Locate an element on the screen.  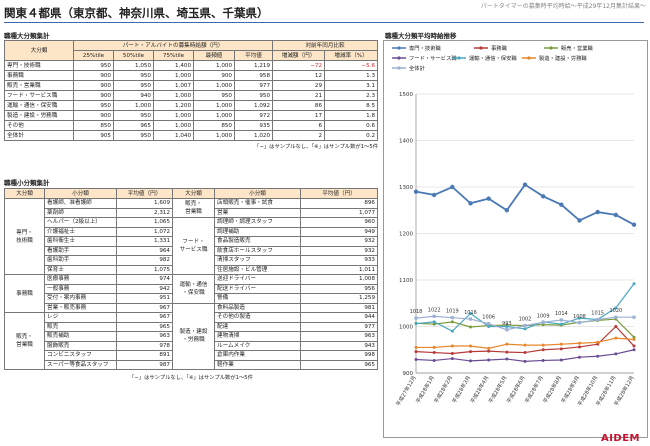
series-line is located at coordinates (525, 343).